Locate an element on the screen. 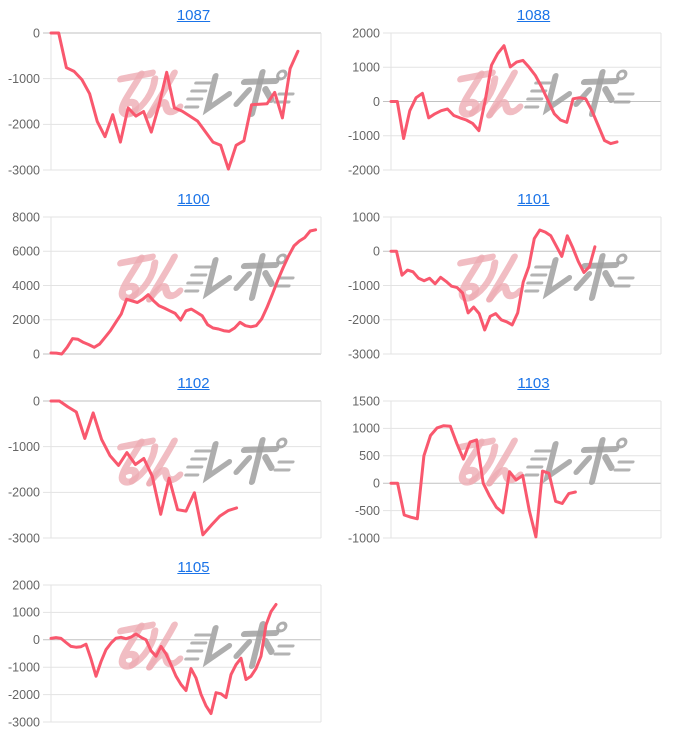  chart-block-1087: 1087 0 -1000 -2000 -3000 みんレポ is located at coordinates (171, 92).